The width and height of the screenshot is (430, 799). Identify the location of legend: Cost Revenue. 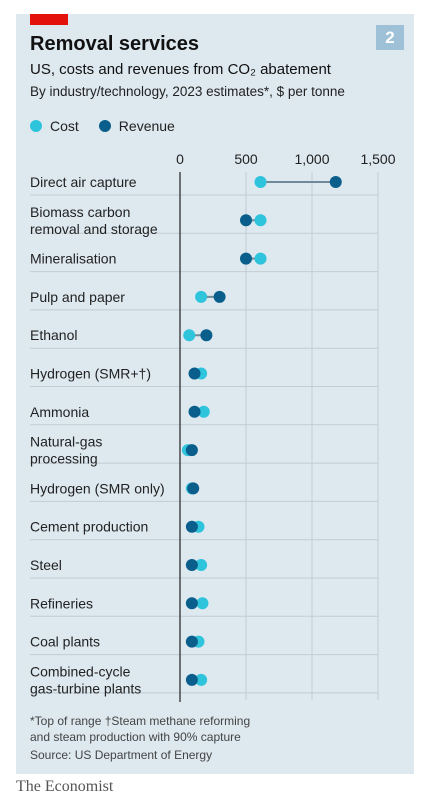
(112, 126).